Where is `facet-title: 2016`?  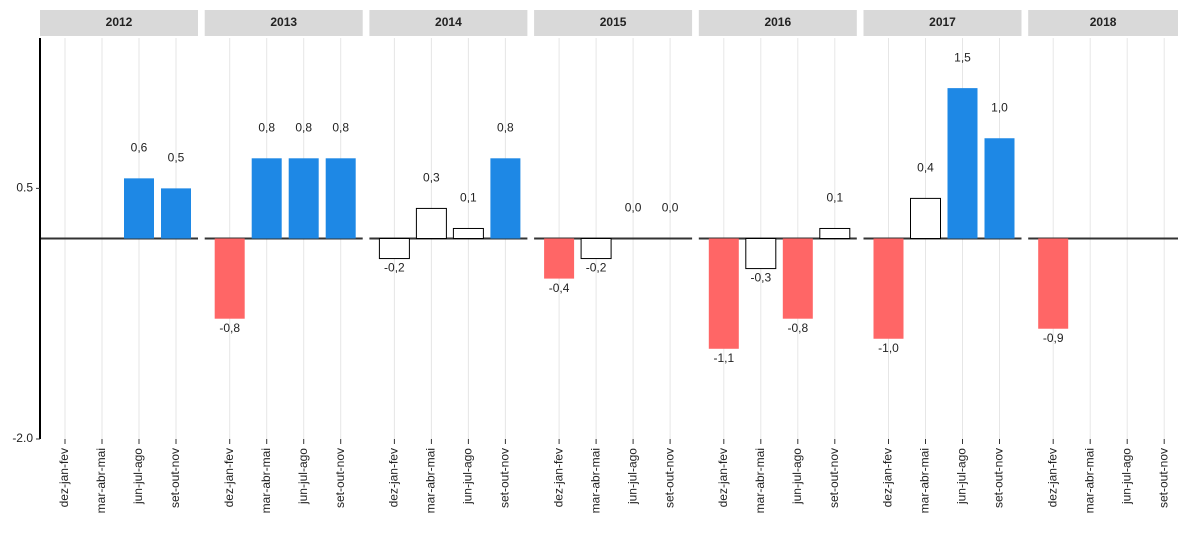 facet-title: 2016 is located at coordinates (777, 22).